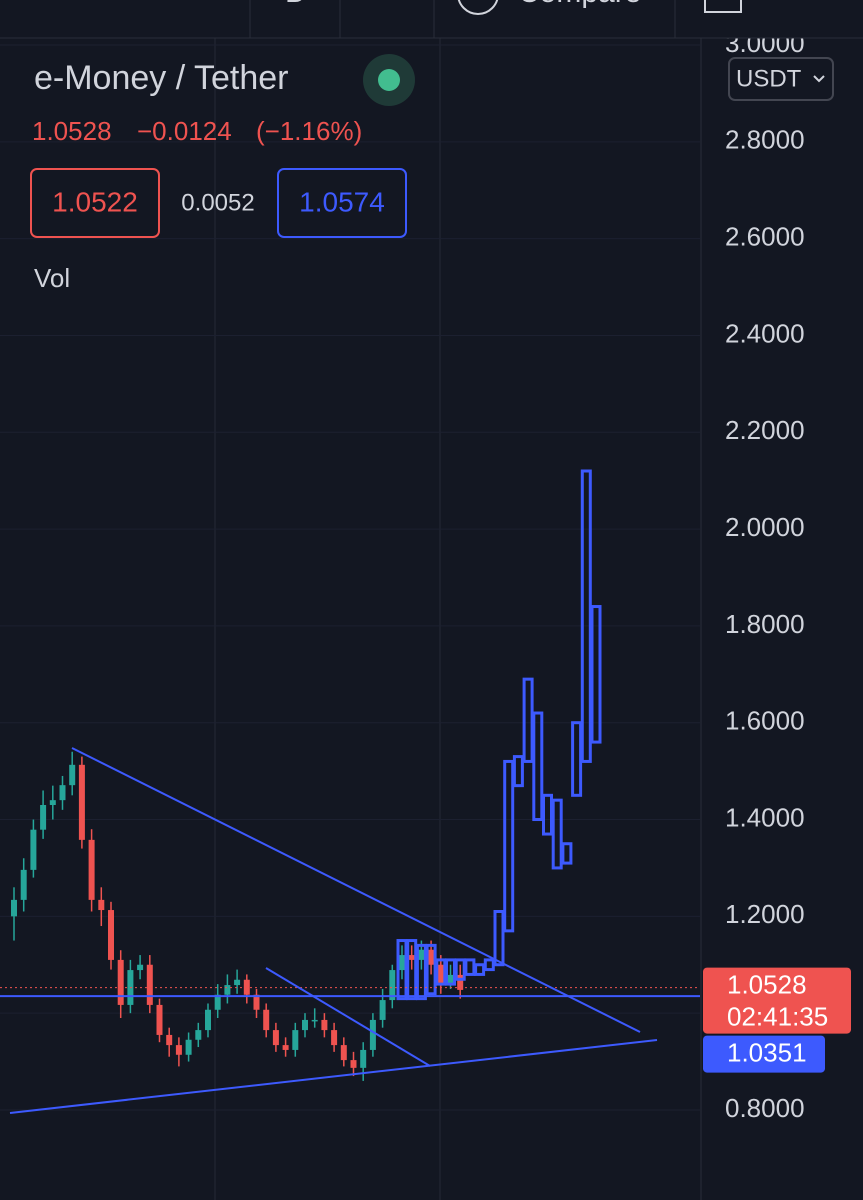 The image size is (863, 1200). What do you see at coordinates (777, 1000) in the screenshot?
I see `last-price-badge` at bounding box center [777, 1000].